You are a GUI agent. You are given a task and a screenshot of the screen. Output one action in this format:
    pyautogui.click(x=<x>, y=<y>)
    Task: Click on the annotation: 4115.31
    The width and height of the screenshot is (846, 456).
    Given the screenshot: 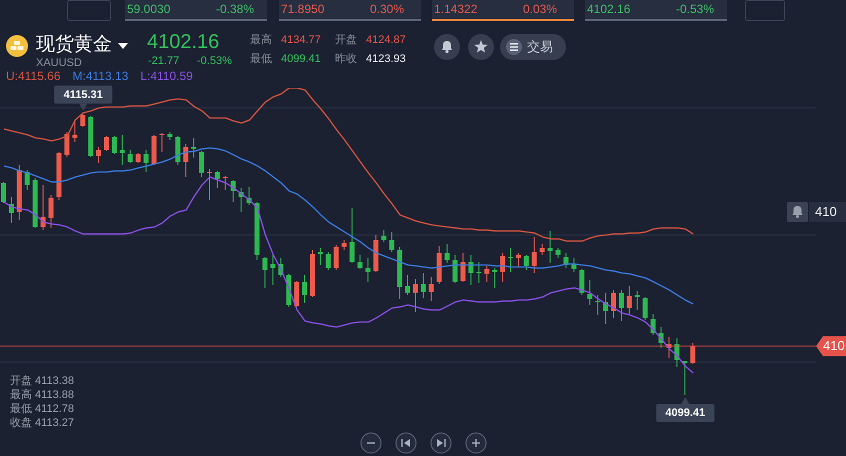 What is the action you would take?
    pyautogui.click(x=83, y=94)
    